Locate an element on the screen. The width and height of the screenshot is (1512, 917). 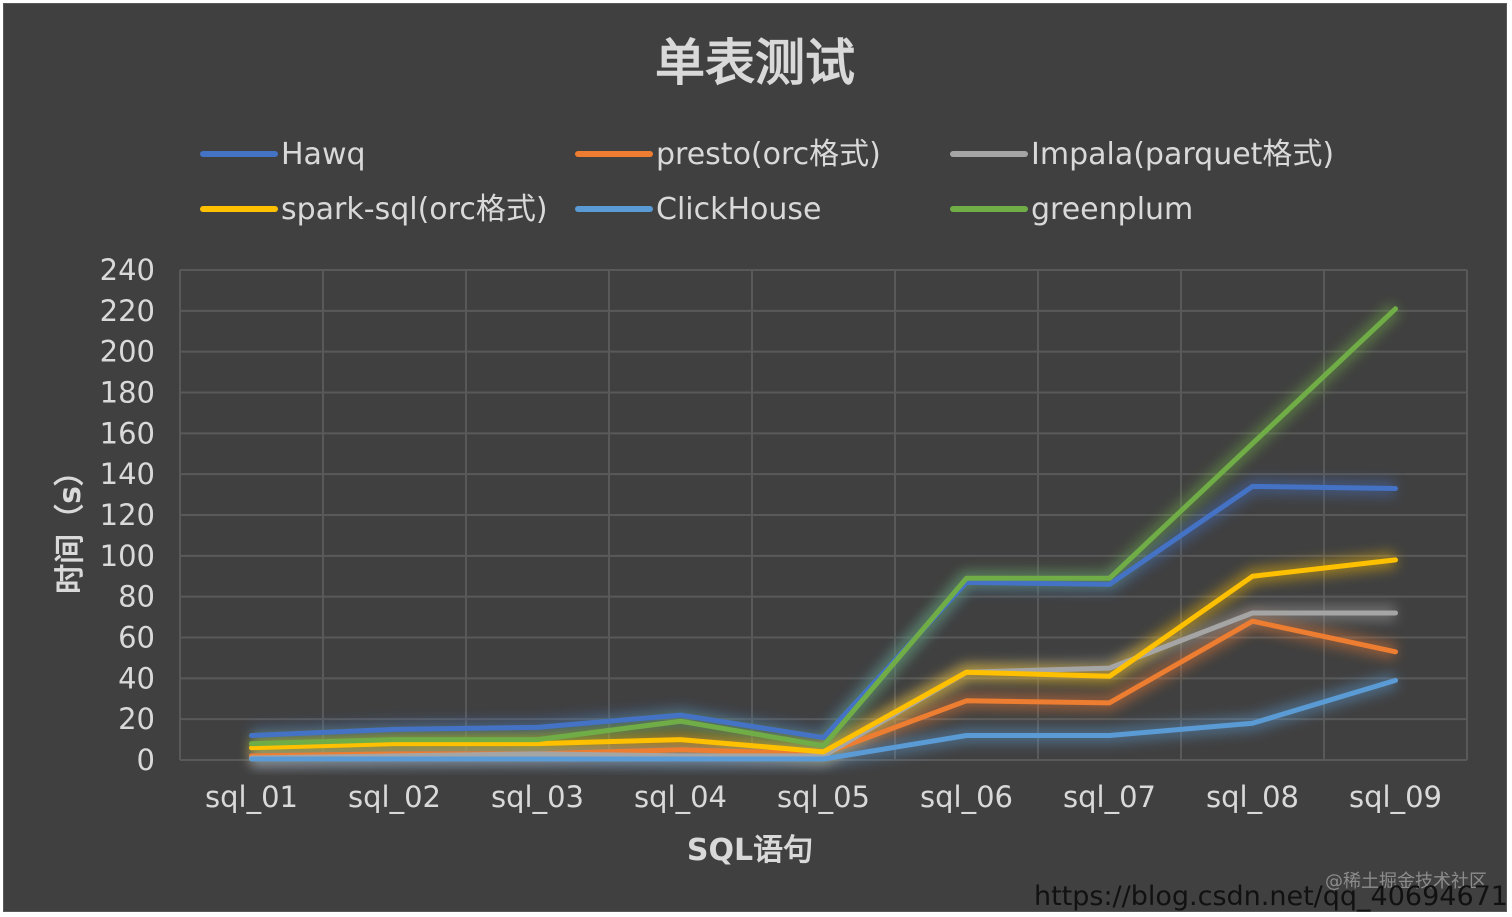
watermark-faint: @稀土掘金技术社区 is located at coordinates (1406, 881).